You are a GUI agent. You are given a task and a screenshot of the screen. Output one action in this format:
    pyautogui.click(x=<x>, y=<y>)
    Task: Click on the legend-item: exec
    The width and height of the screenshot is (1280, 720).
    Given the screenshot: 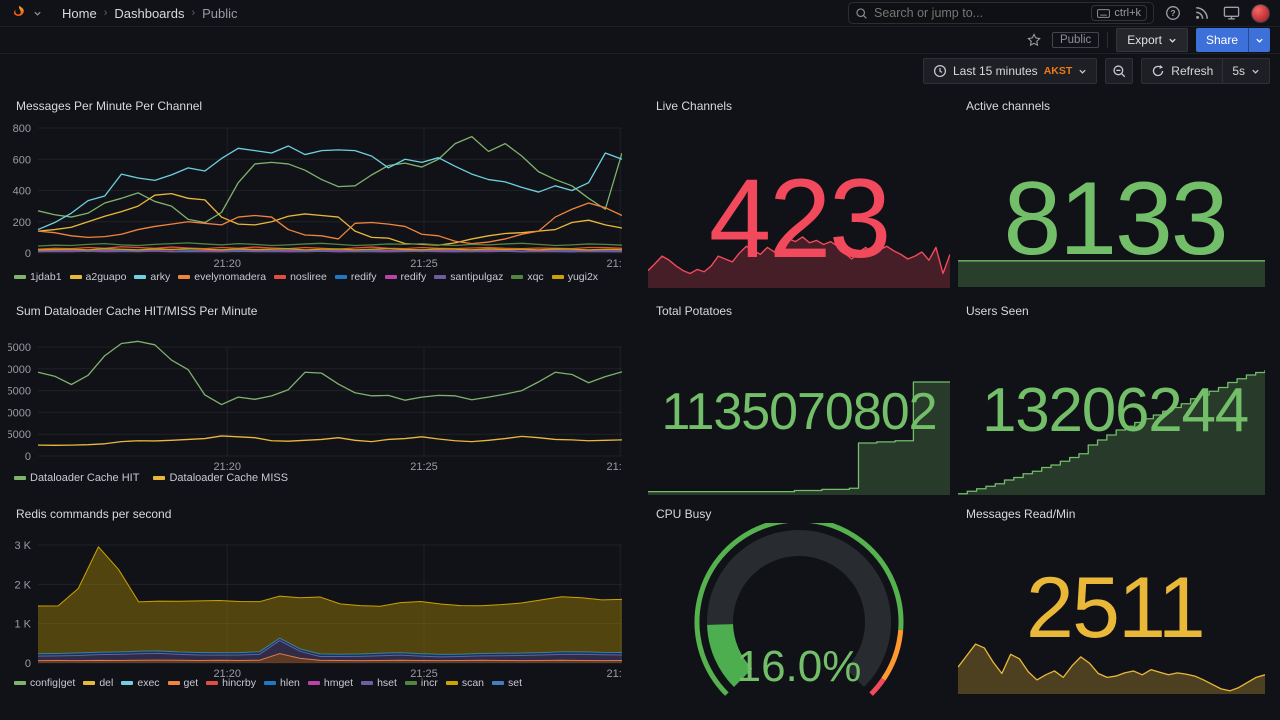 What is the action you would take?
    pyautogui.click(x=140, y=683)
    